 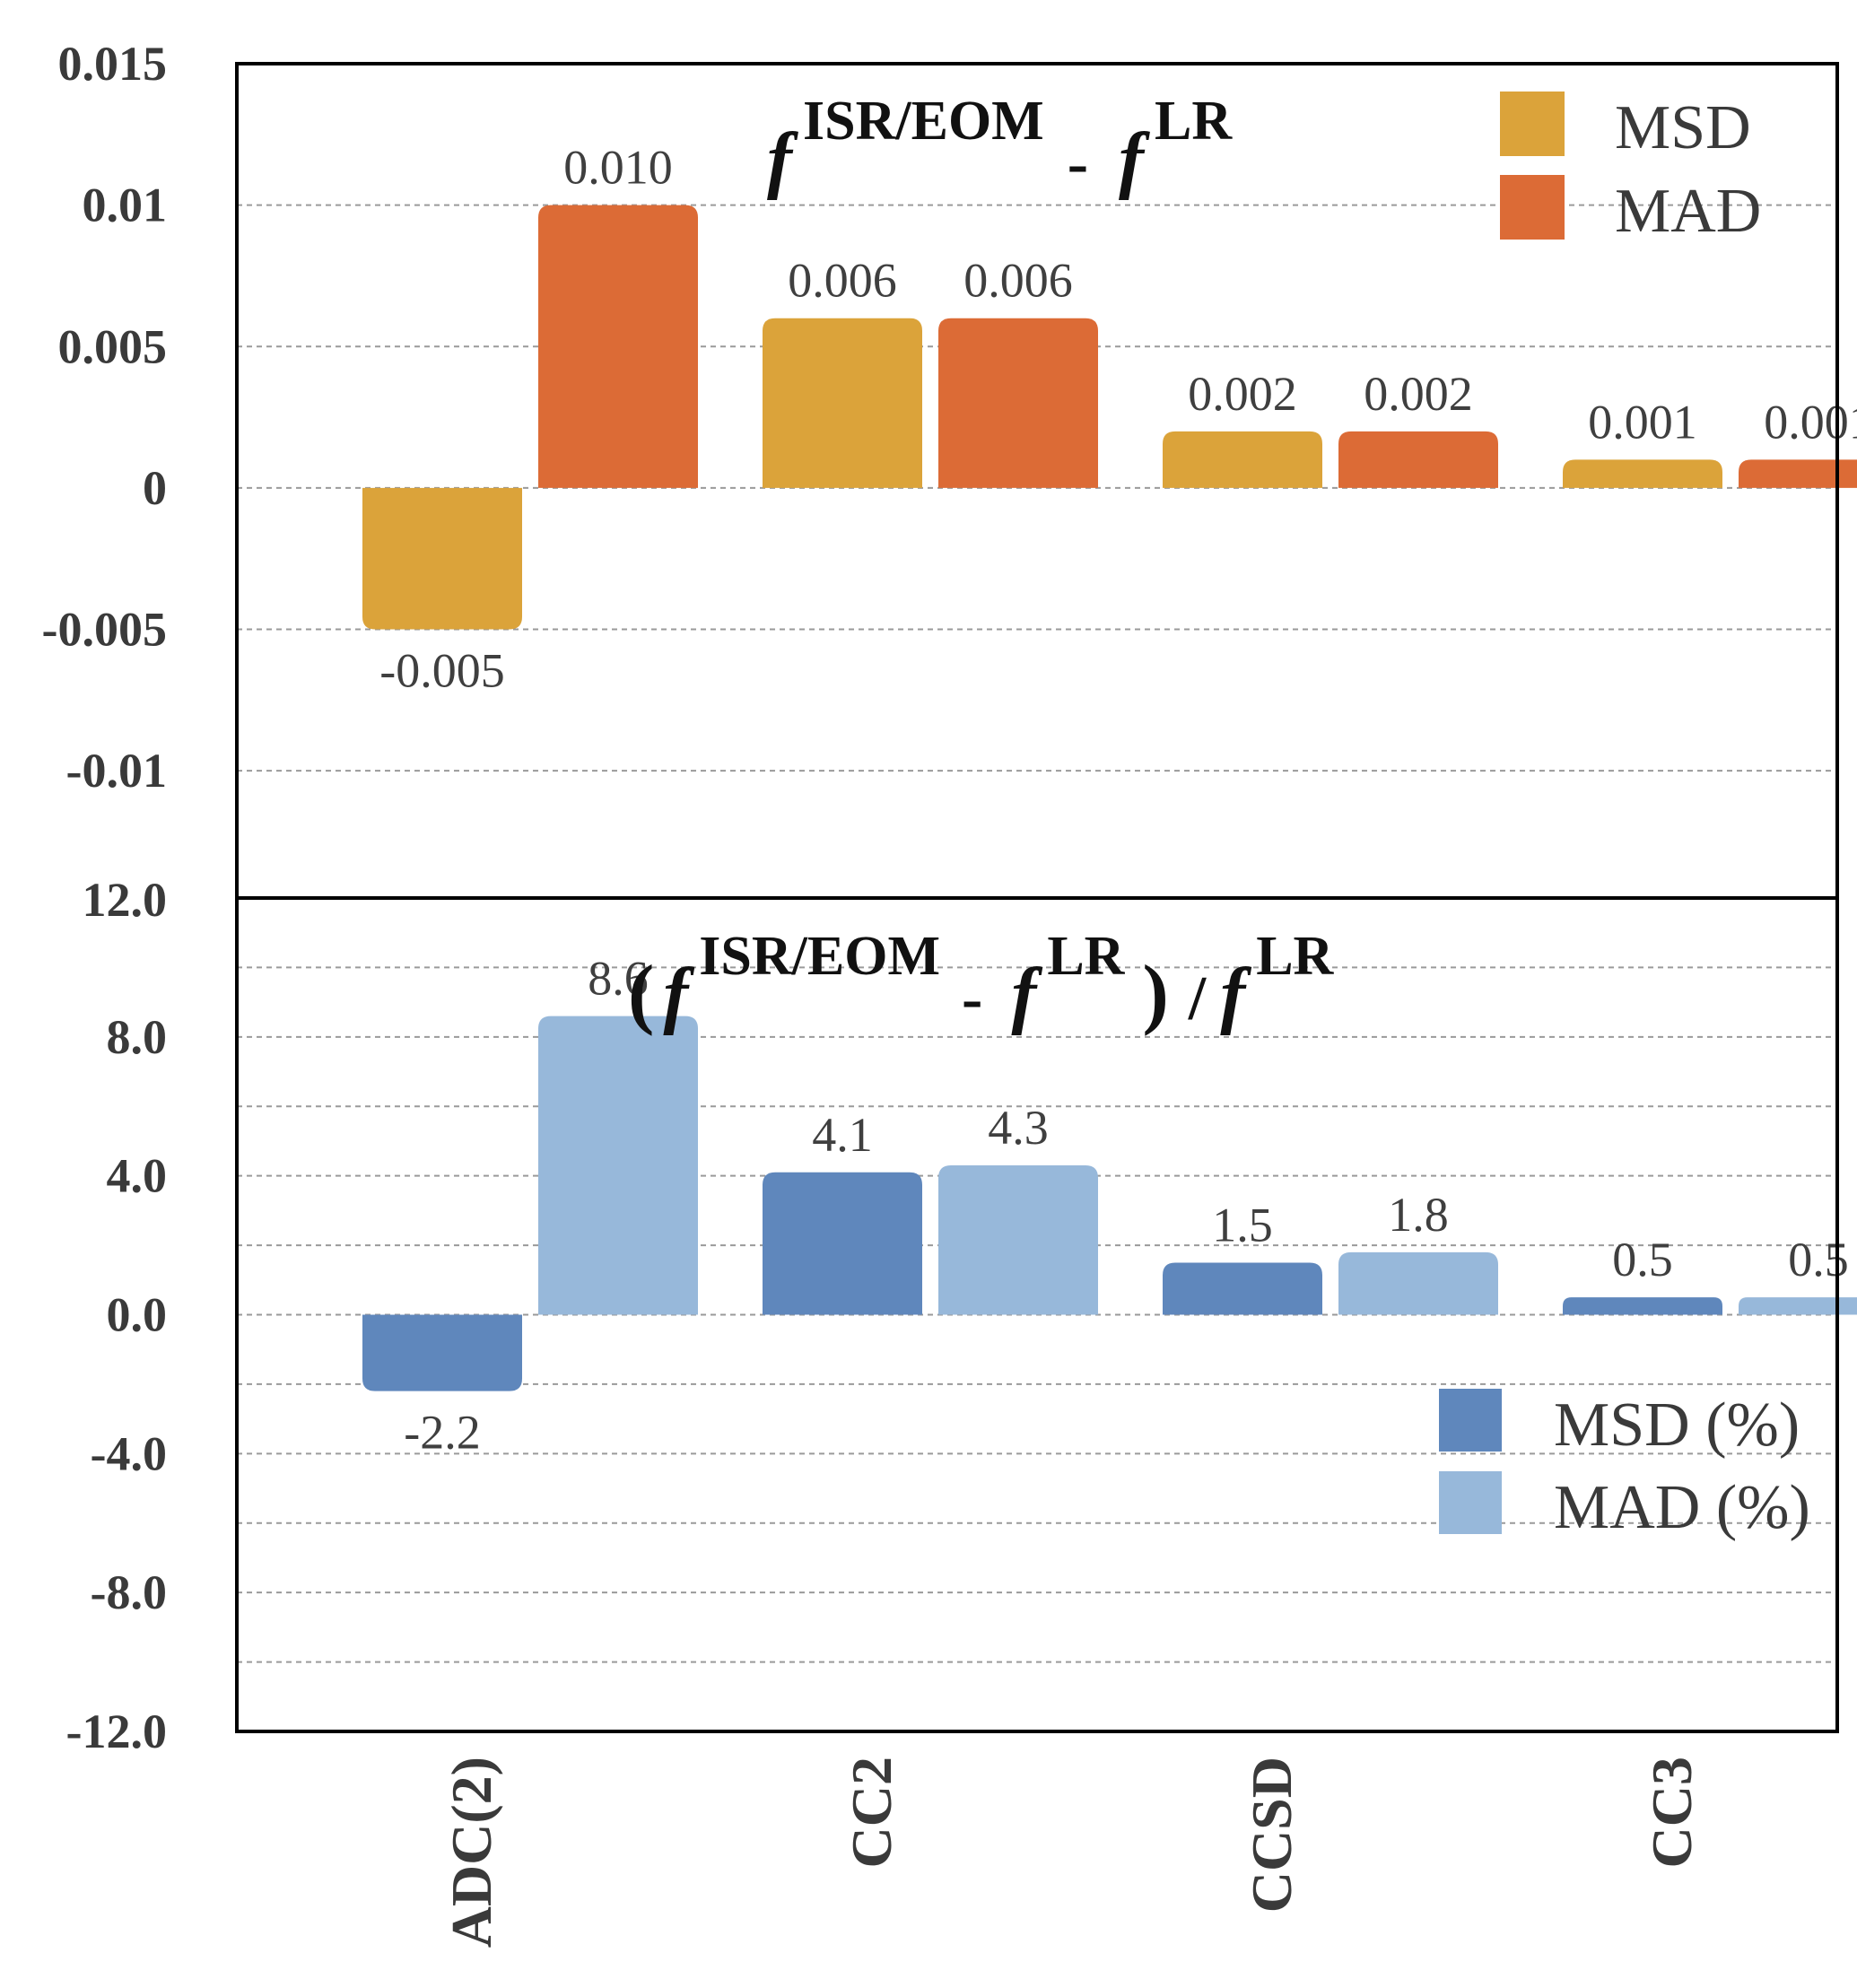 What do you see at coordinates (1295, 956) in the screenshot?
I see `bottom-title-sup-lr-2: LR` at bounding box center [1295, 956].